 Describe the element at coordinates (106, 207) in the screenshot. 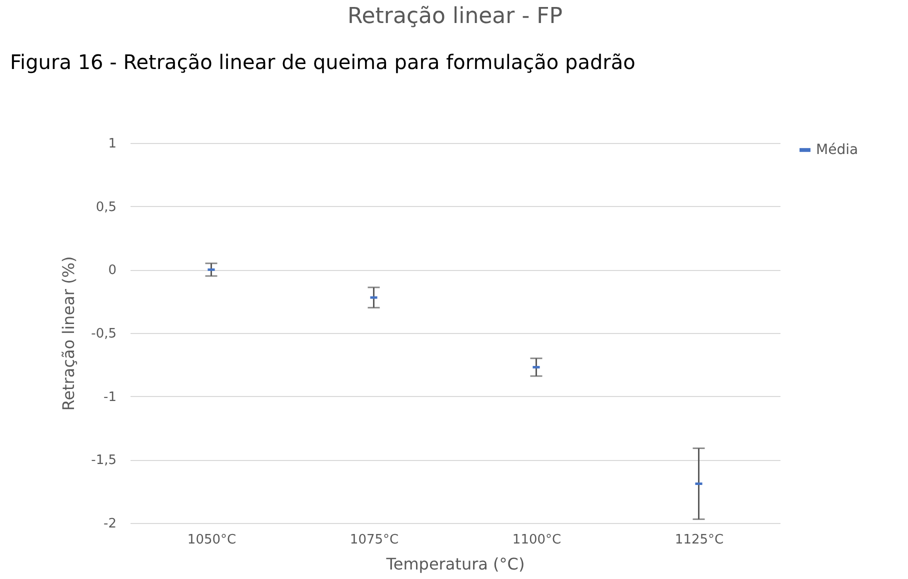

I see `y-tick-label: 0,5` at that location.